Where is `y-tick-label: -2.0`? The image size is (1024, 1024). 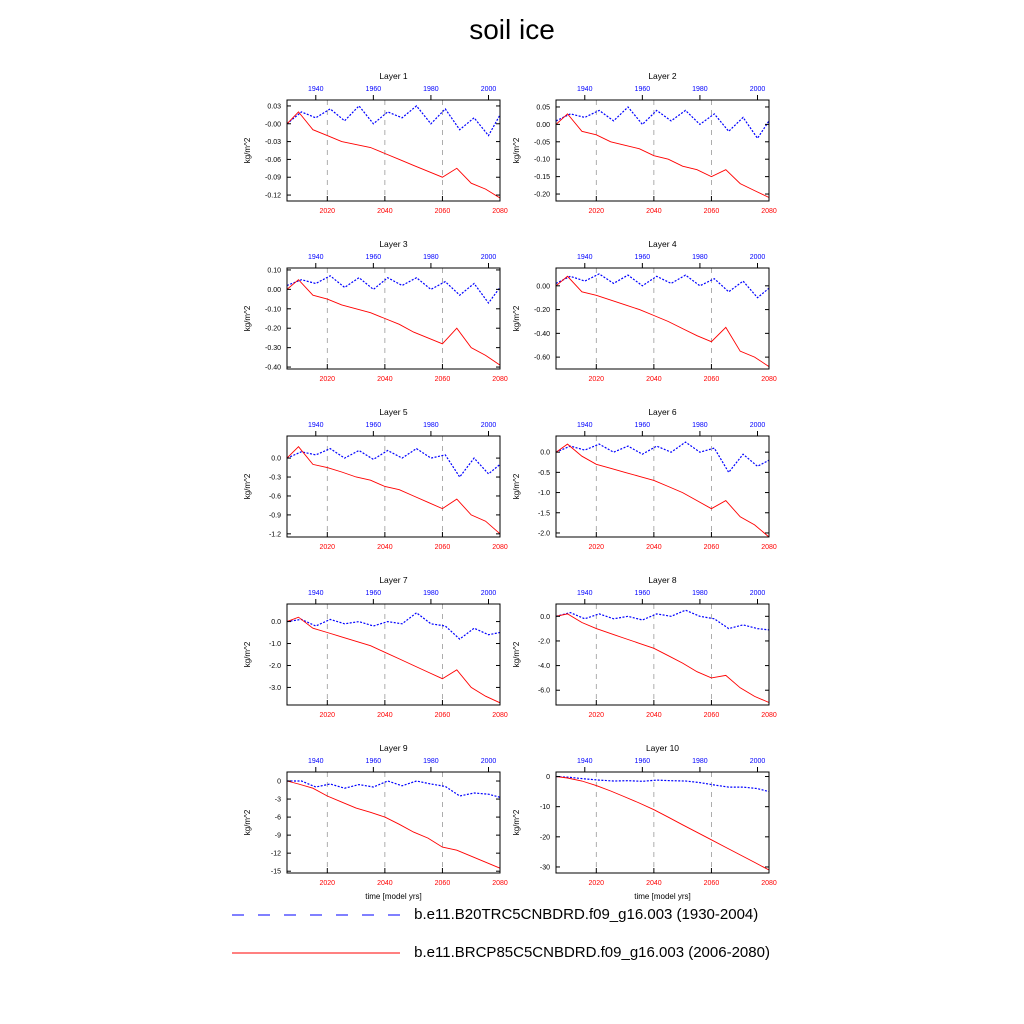
y-tick-label: -2.0 is located at coordinates (544, 641).